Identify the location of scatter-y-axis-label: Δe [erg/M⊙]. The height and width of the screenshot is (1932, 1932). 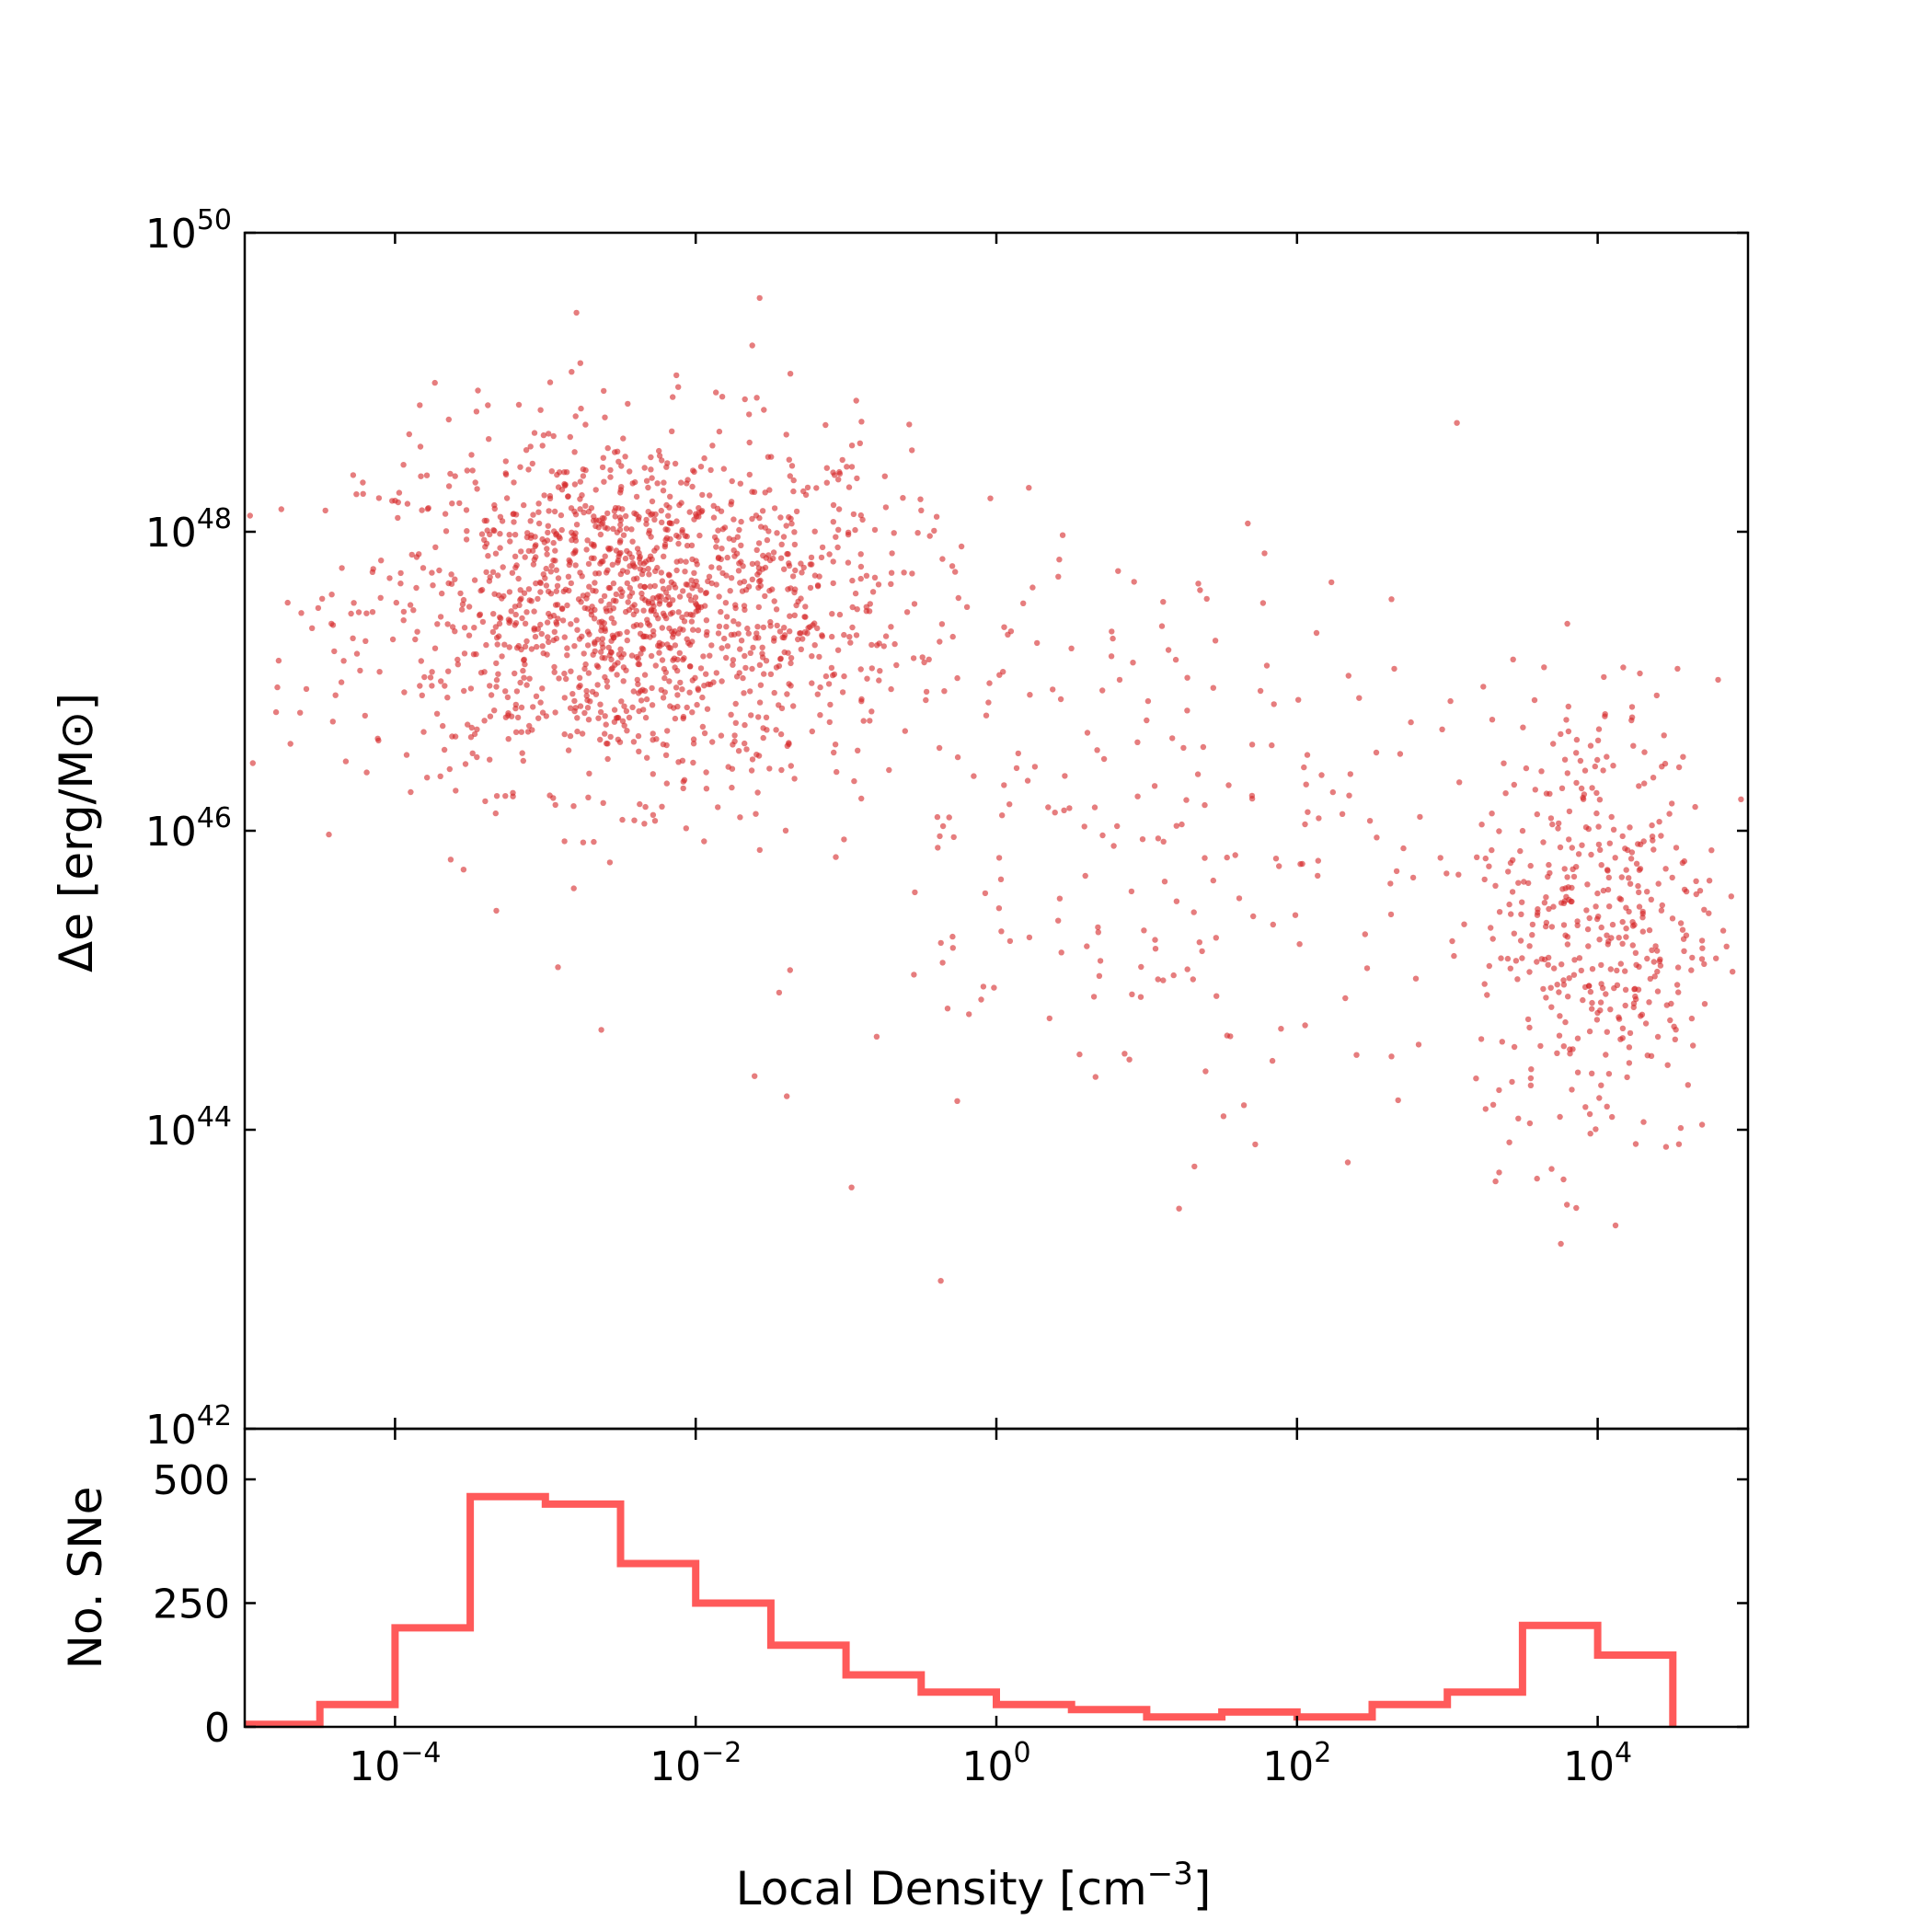
(76, 832).